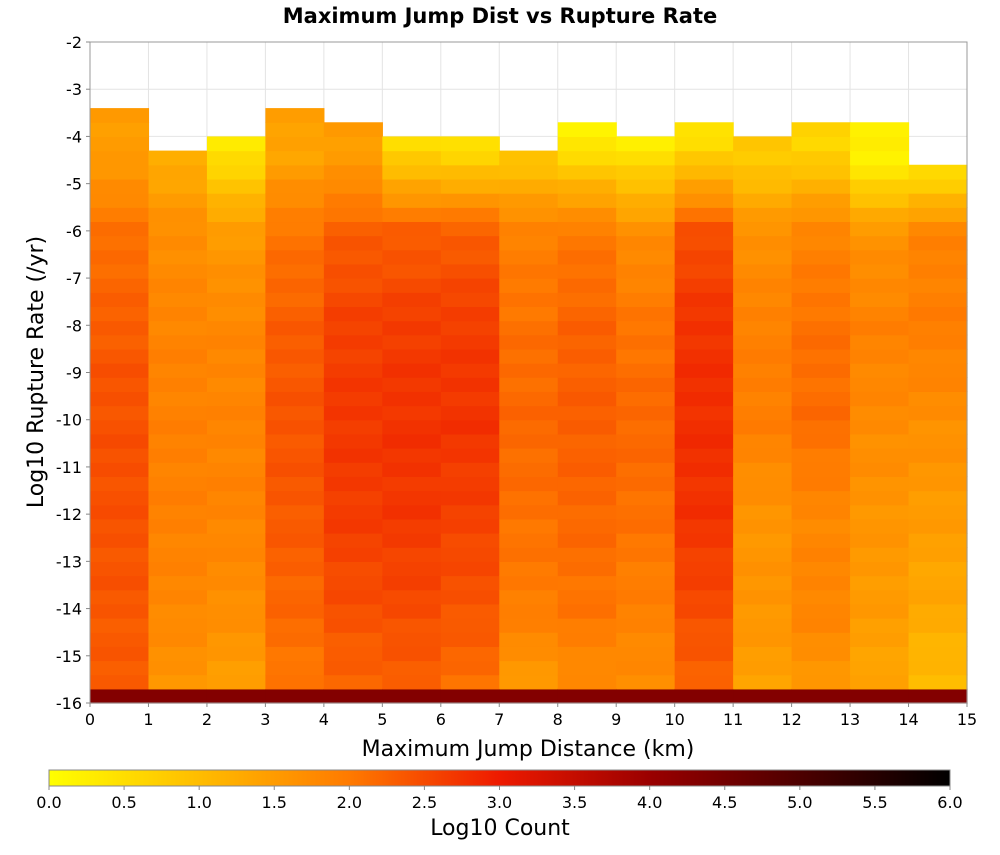 Image resolution: width=1000 pixels, height=855 pixels. What do you see at coordinates (69, 420) in the screenshot?
I see `y-tick-label: -10` at bounding box center [69, 420].